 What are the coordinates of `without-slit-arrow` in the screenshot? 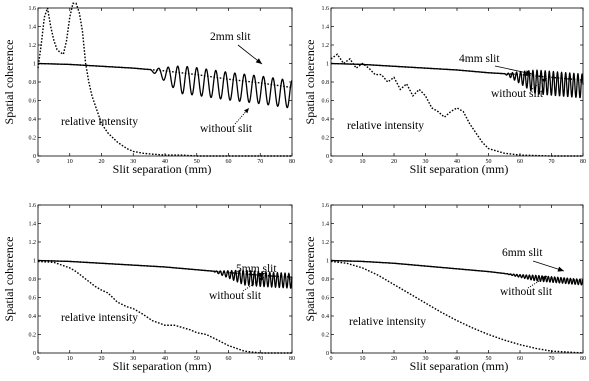 It's located at (253, 284).